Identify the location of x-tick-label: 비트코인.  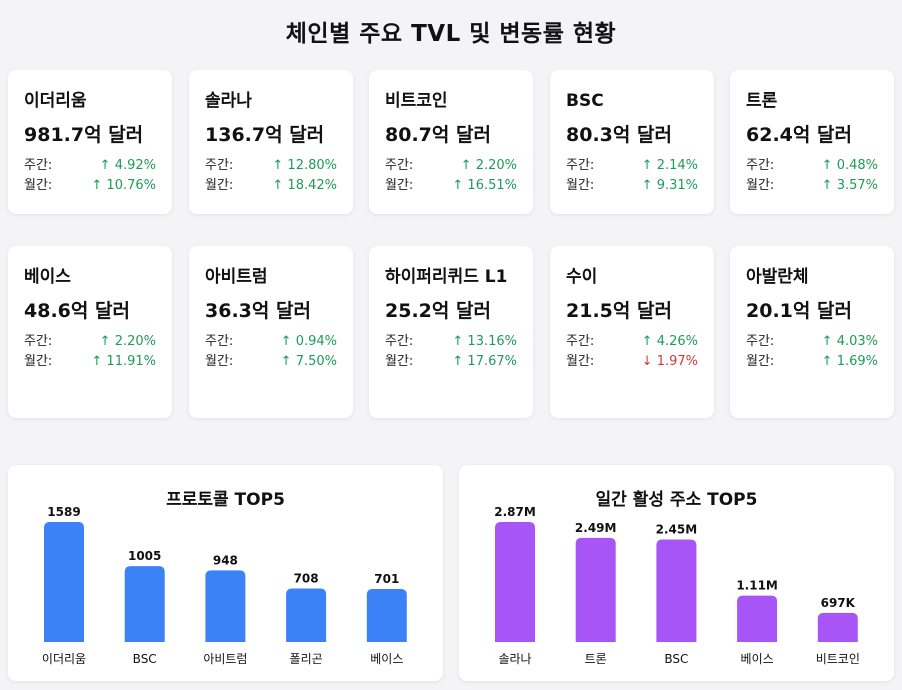
(838, 659).